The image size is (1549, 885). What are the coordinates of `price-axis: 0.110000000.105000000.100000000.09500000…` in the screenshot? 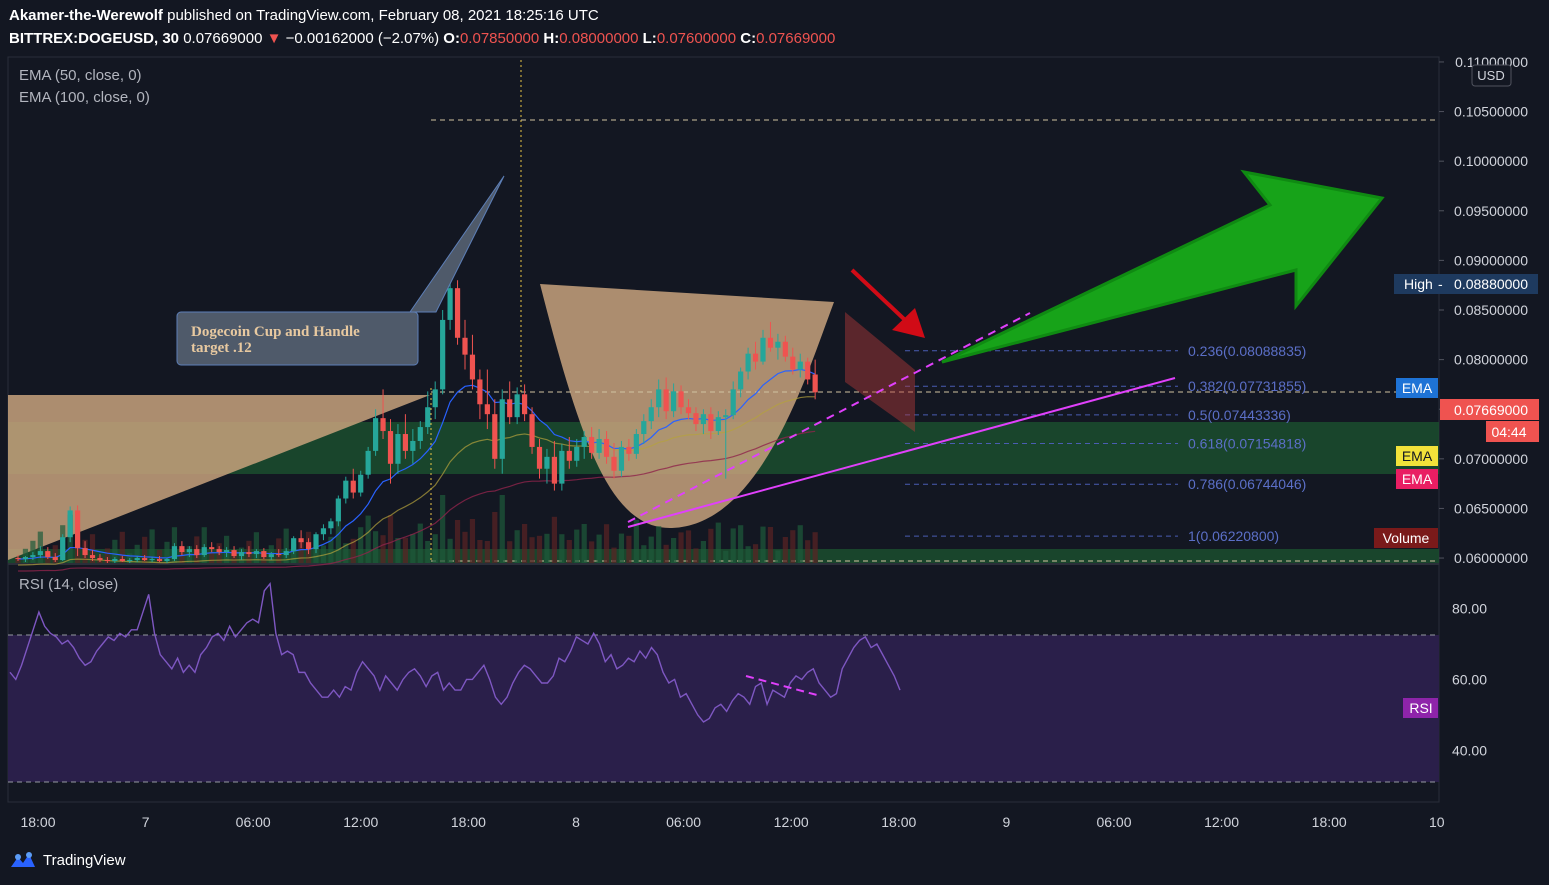 It's located at (1483, 310).